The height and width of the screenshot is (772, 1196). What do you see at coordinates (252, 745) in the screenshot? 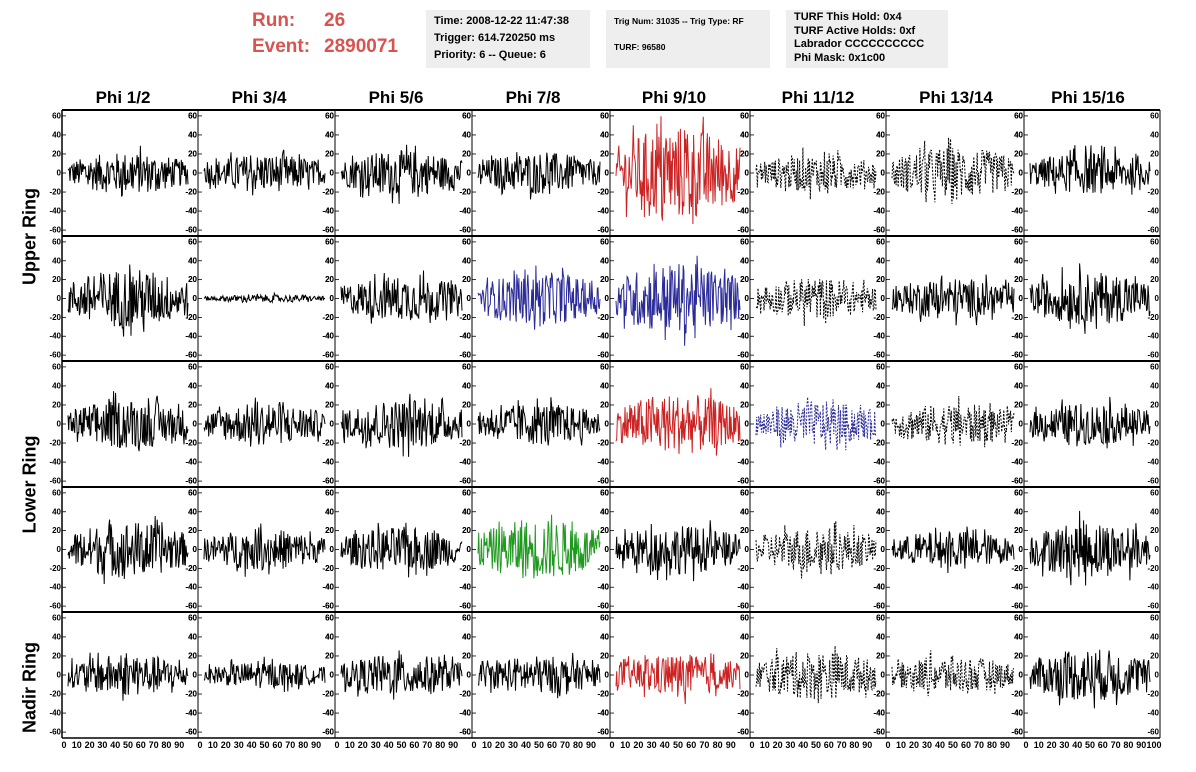
I see `x-tick-label: 40` at bounding box center [252, 745].